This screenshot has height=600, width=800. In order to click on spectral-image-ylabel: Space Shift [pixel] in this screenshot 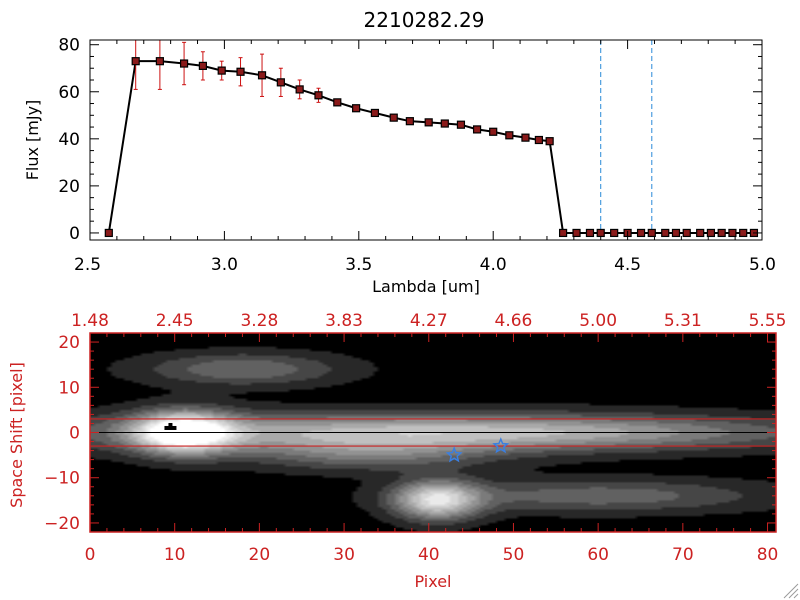, I will do `click(16, 435)`.